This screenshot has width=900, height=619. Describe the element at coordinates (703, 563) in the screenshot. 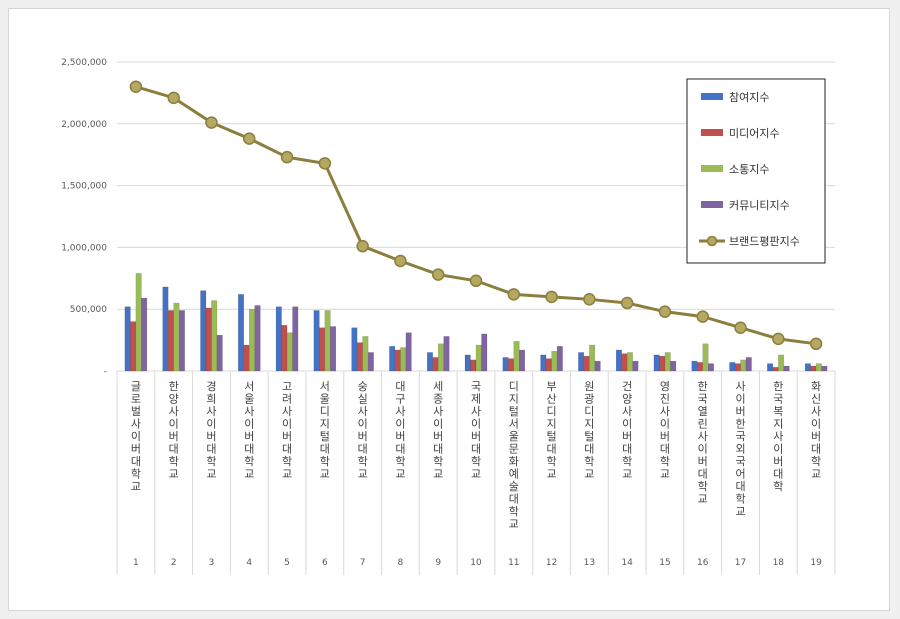

I see `rank-label: 16` at that location.